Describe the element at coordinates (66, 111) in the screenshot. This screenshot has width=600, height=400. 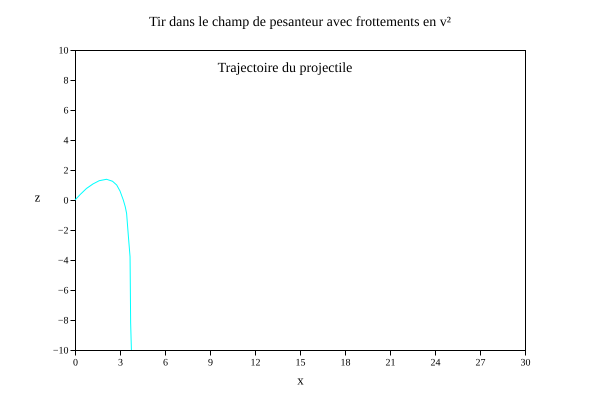
I see `y-tick-label: 6` at that location.